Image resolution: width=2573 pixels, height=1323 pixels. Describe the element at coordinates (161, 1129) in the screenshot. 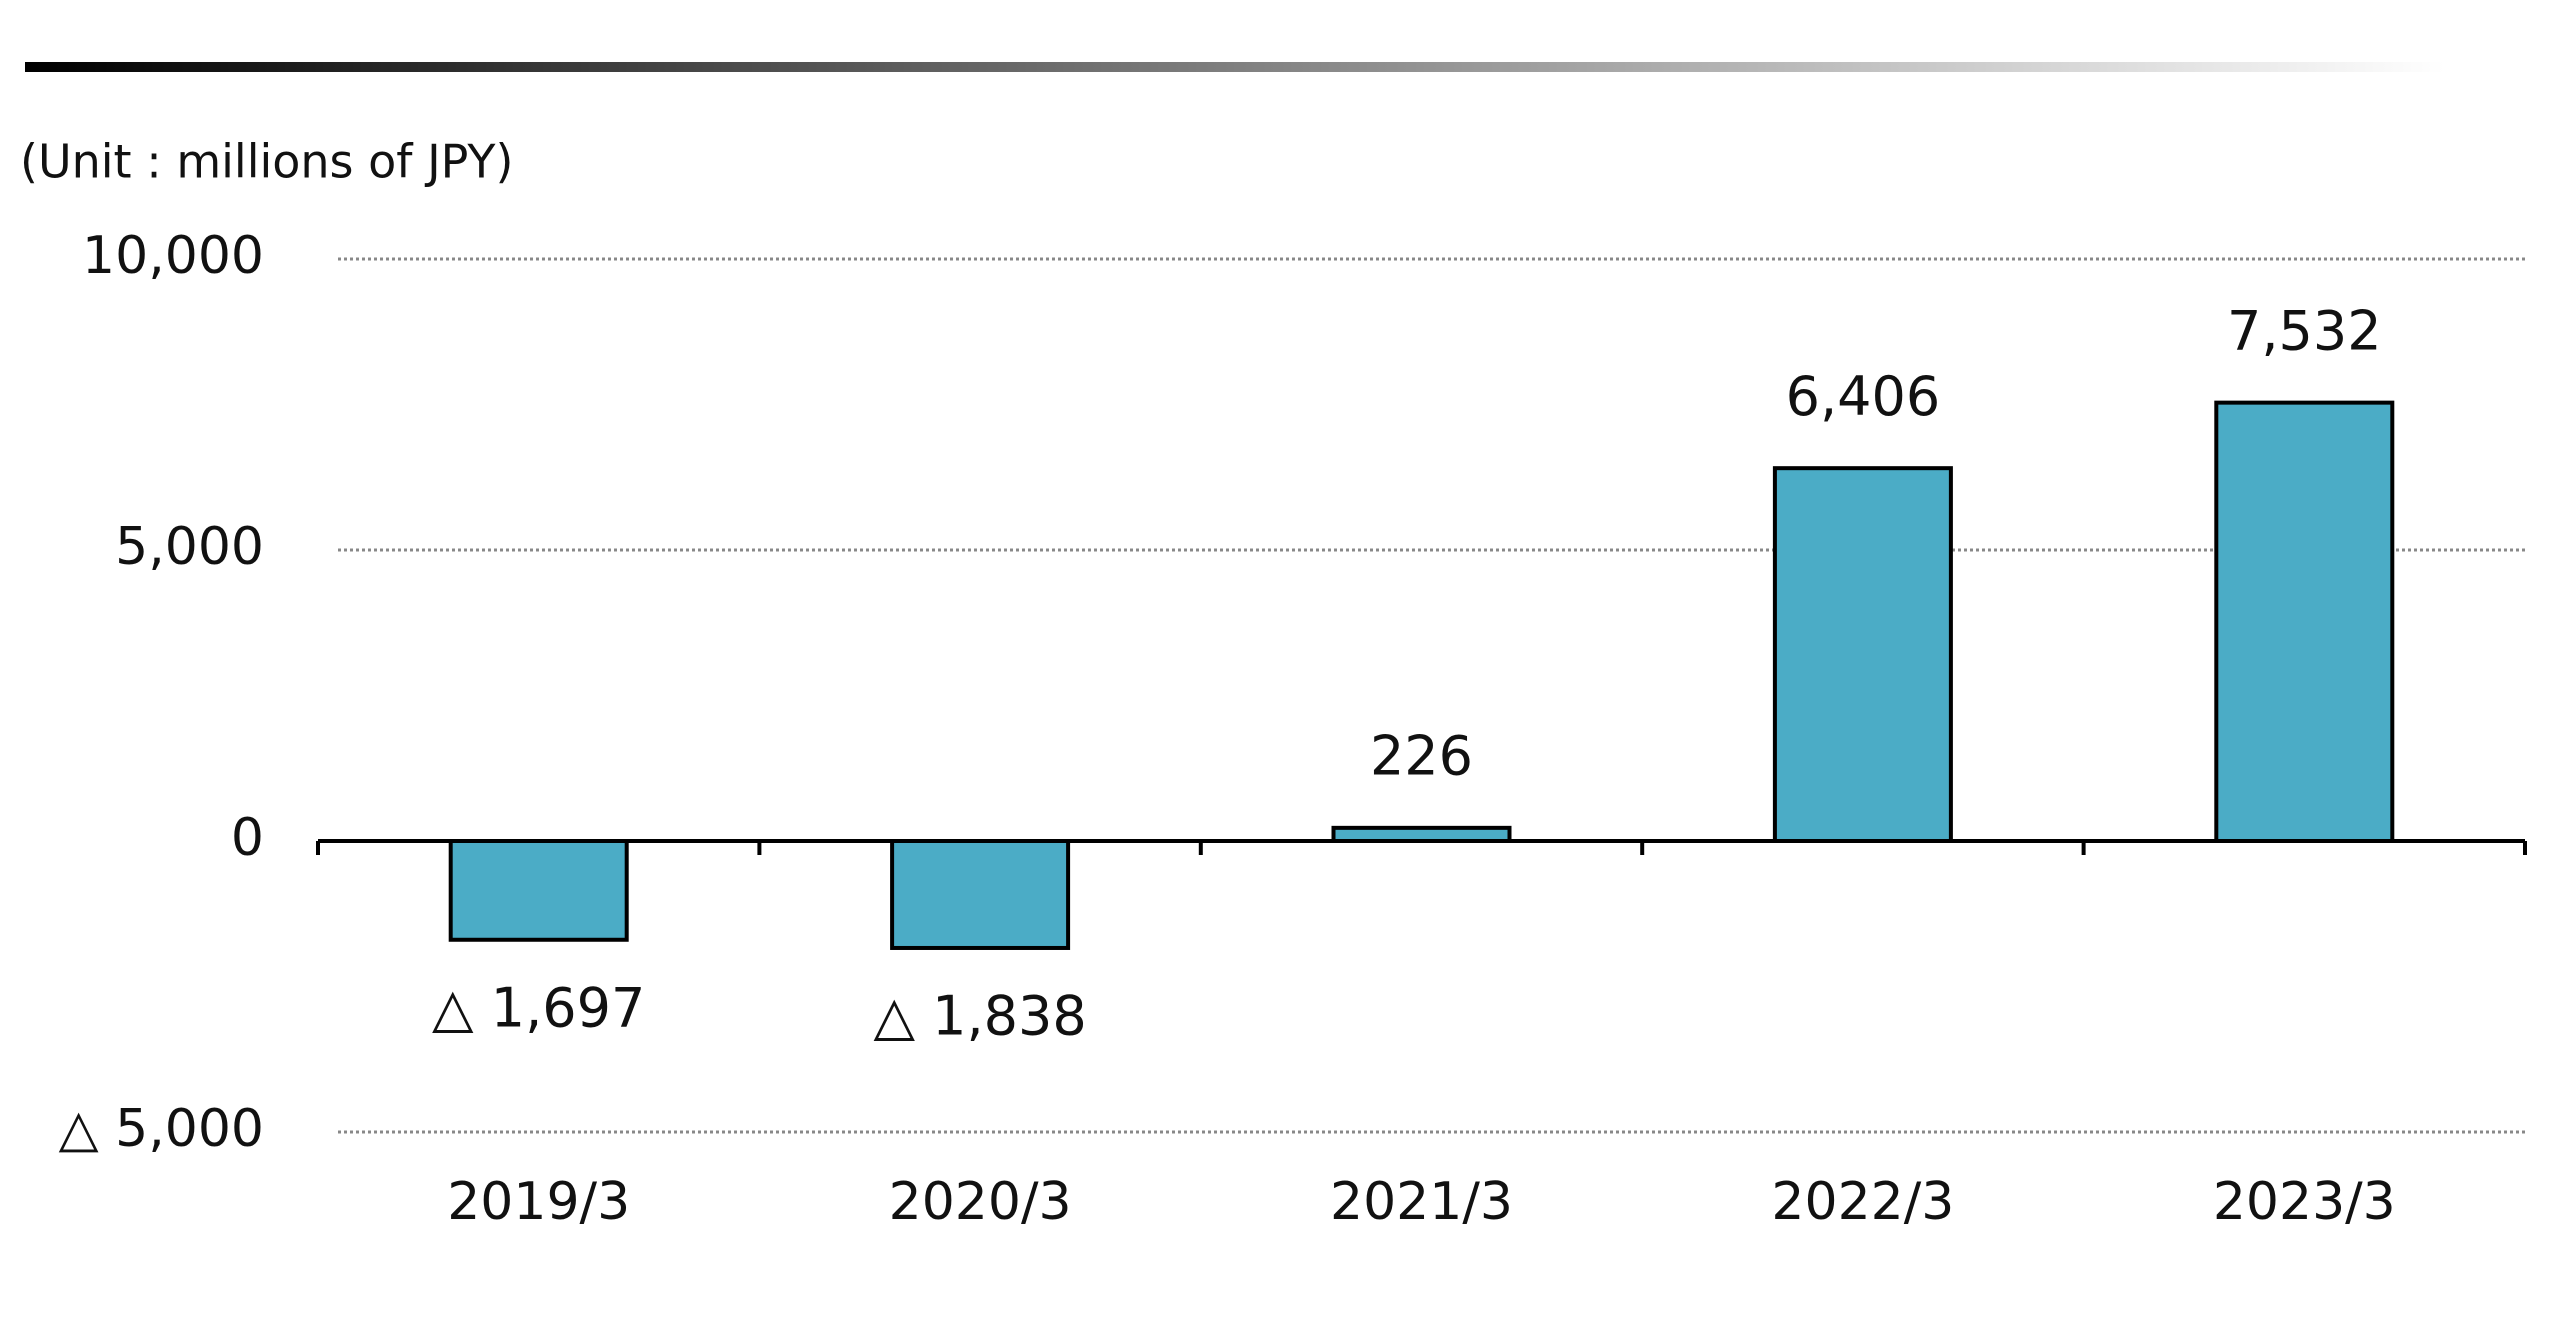

I see `y-tick-label: △ 5,000` at that location.